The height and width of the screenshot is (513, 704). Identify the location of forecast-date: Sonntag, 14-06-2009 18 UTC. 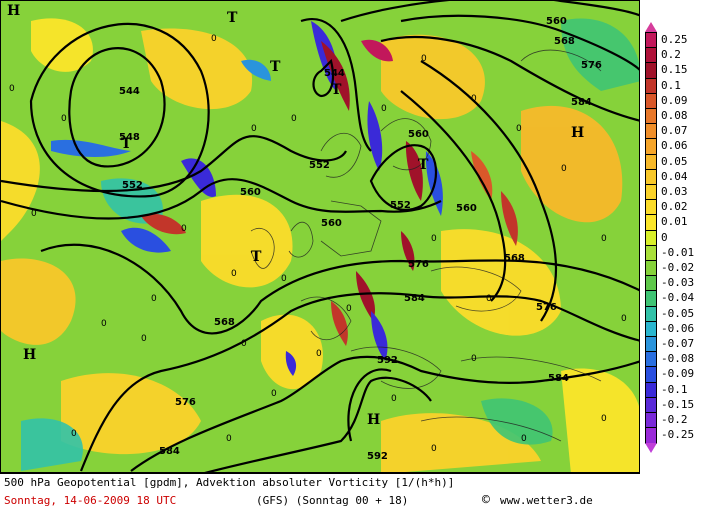
(90, 500).